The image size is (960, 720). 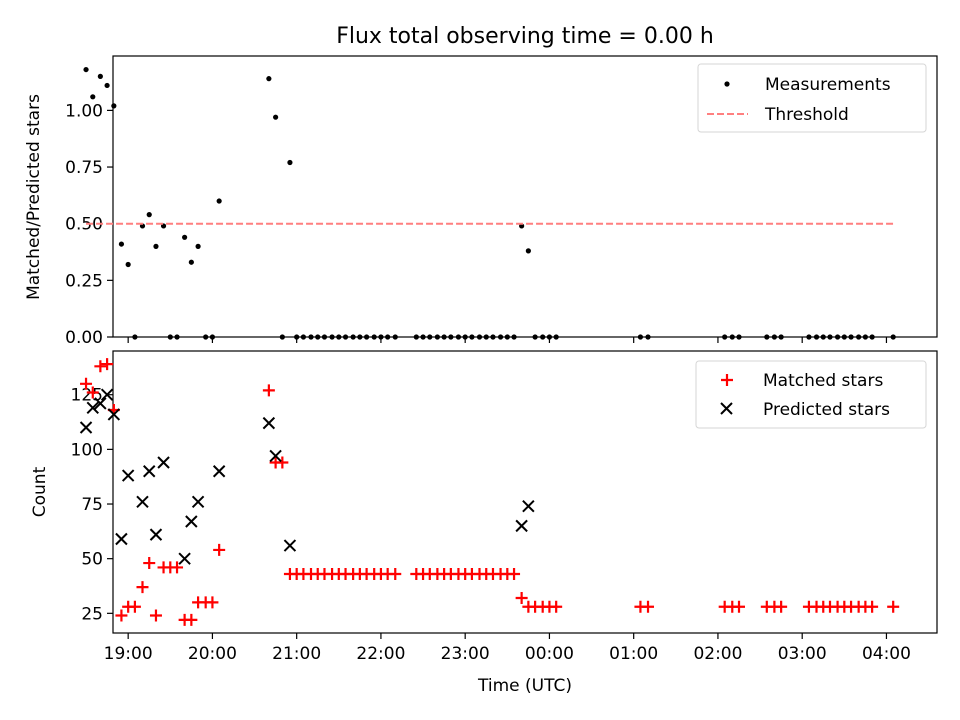 What do you see at coordinates (84, 225) in the screenshot?
I see `y-tick-label: 0.50` at bounding box center [84, 225].